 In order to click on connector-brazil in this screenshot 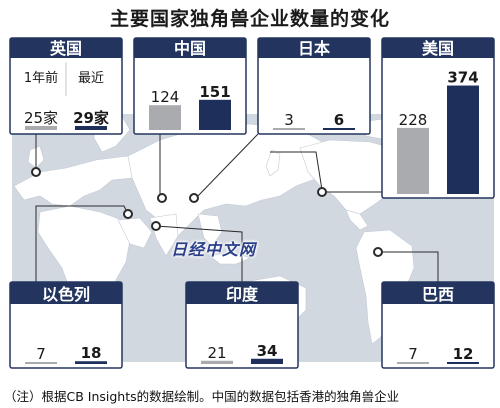, I will do `click(409, 266)`.